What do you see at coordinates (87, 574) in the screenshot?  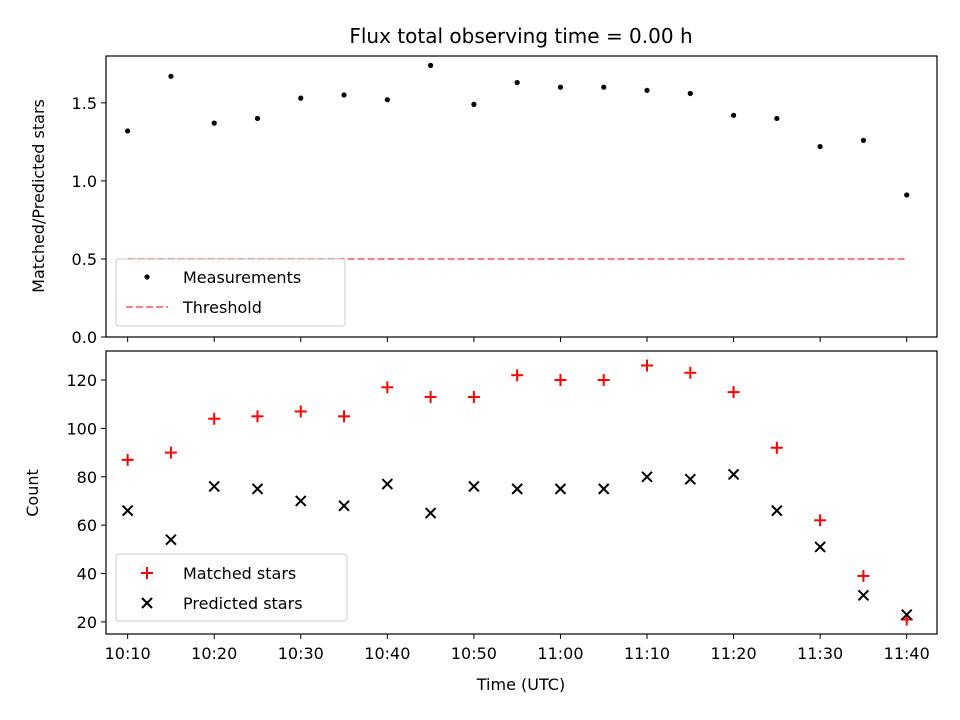 I see `bottom-y-tick-label: 40` at bounding box center [87, 574].